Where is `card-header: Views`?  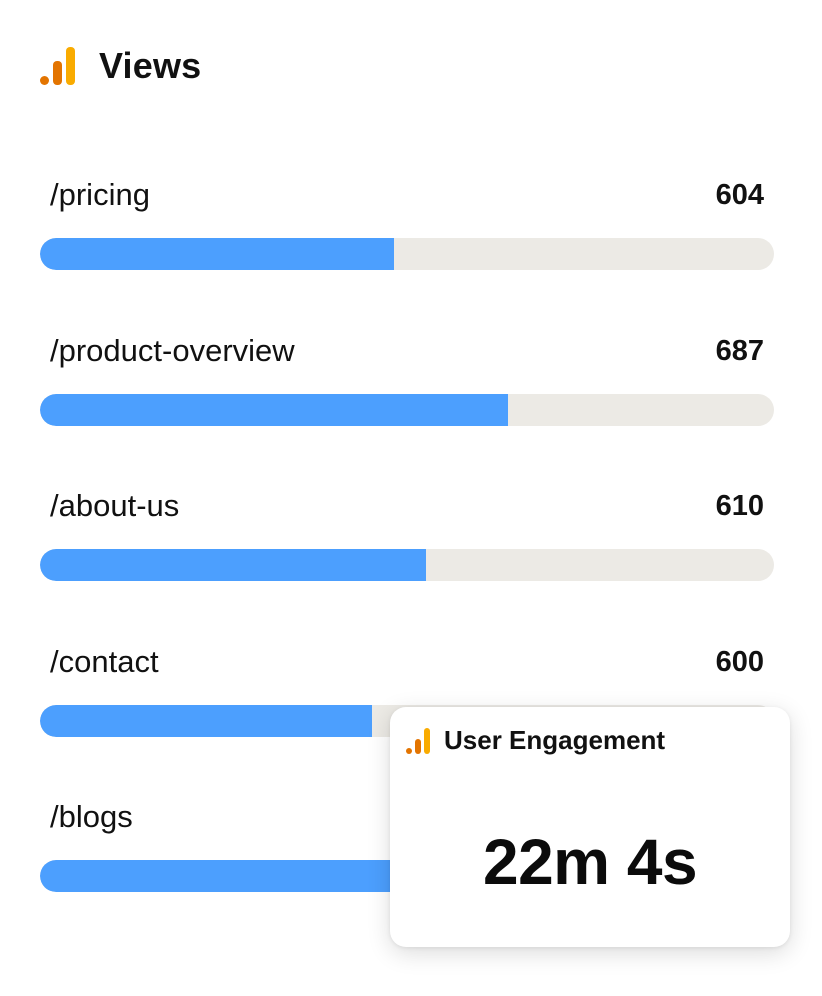
card-header: Views is located at coordinates (120, 66).